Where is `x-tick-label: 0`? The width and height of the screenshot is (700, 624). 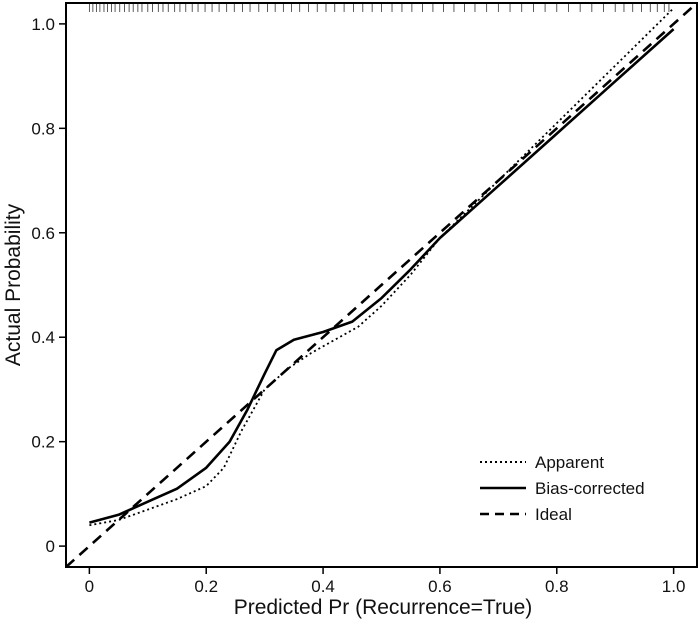 x-tick-label: 0 is located at coordinates (89, 586).